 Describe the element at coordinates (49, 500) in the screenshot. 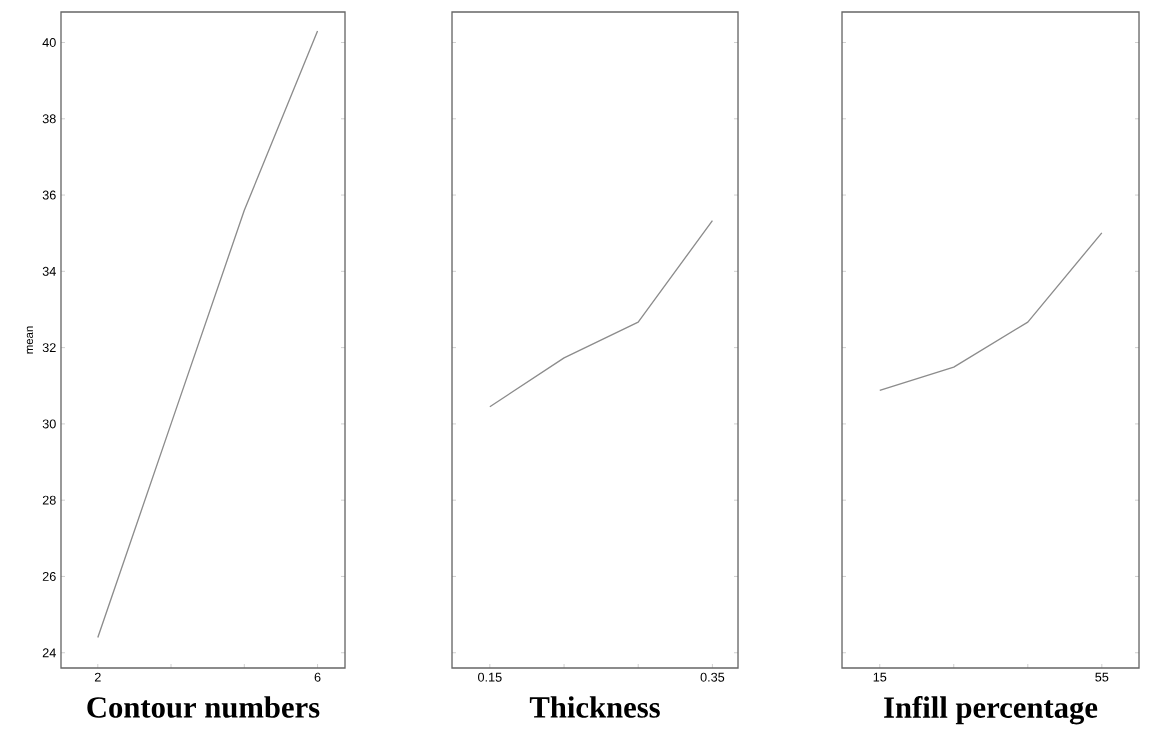

I see `y-tick-label: 28` at that location.